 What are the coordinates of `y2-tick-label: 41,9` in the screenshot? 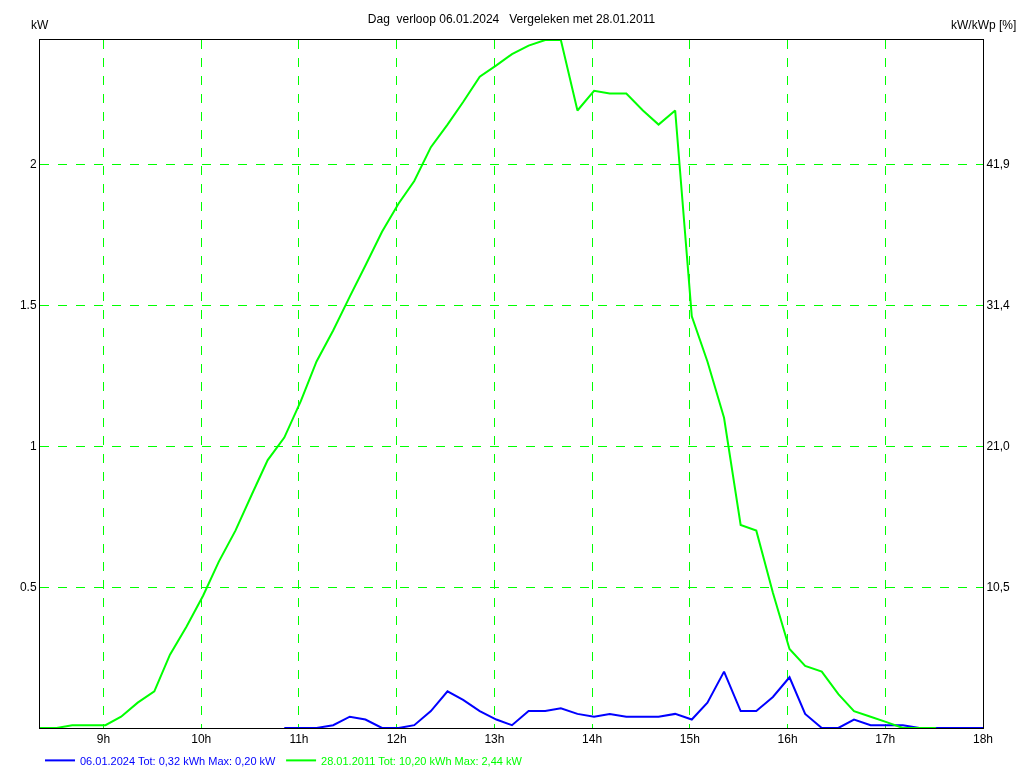 It's located at (998, 164).